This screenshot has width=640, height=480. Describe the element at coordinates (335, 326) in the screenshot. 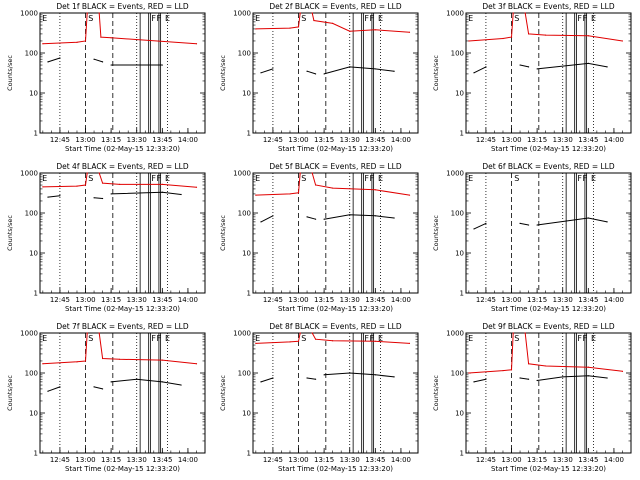

I see `panel-title: Det 8f BLACK = Events, RED = LLD` at that location.